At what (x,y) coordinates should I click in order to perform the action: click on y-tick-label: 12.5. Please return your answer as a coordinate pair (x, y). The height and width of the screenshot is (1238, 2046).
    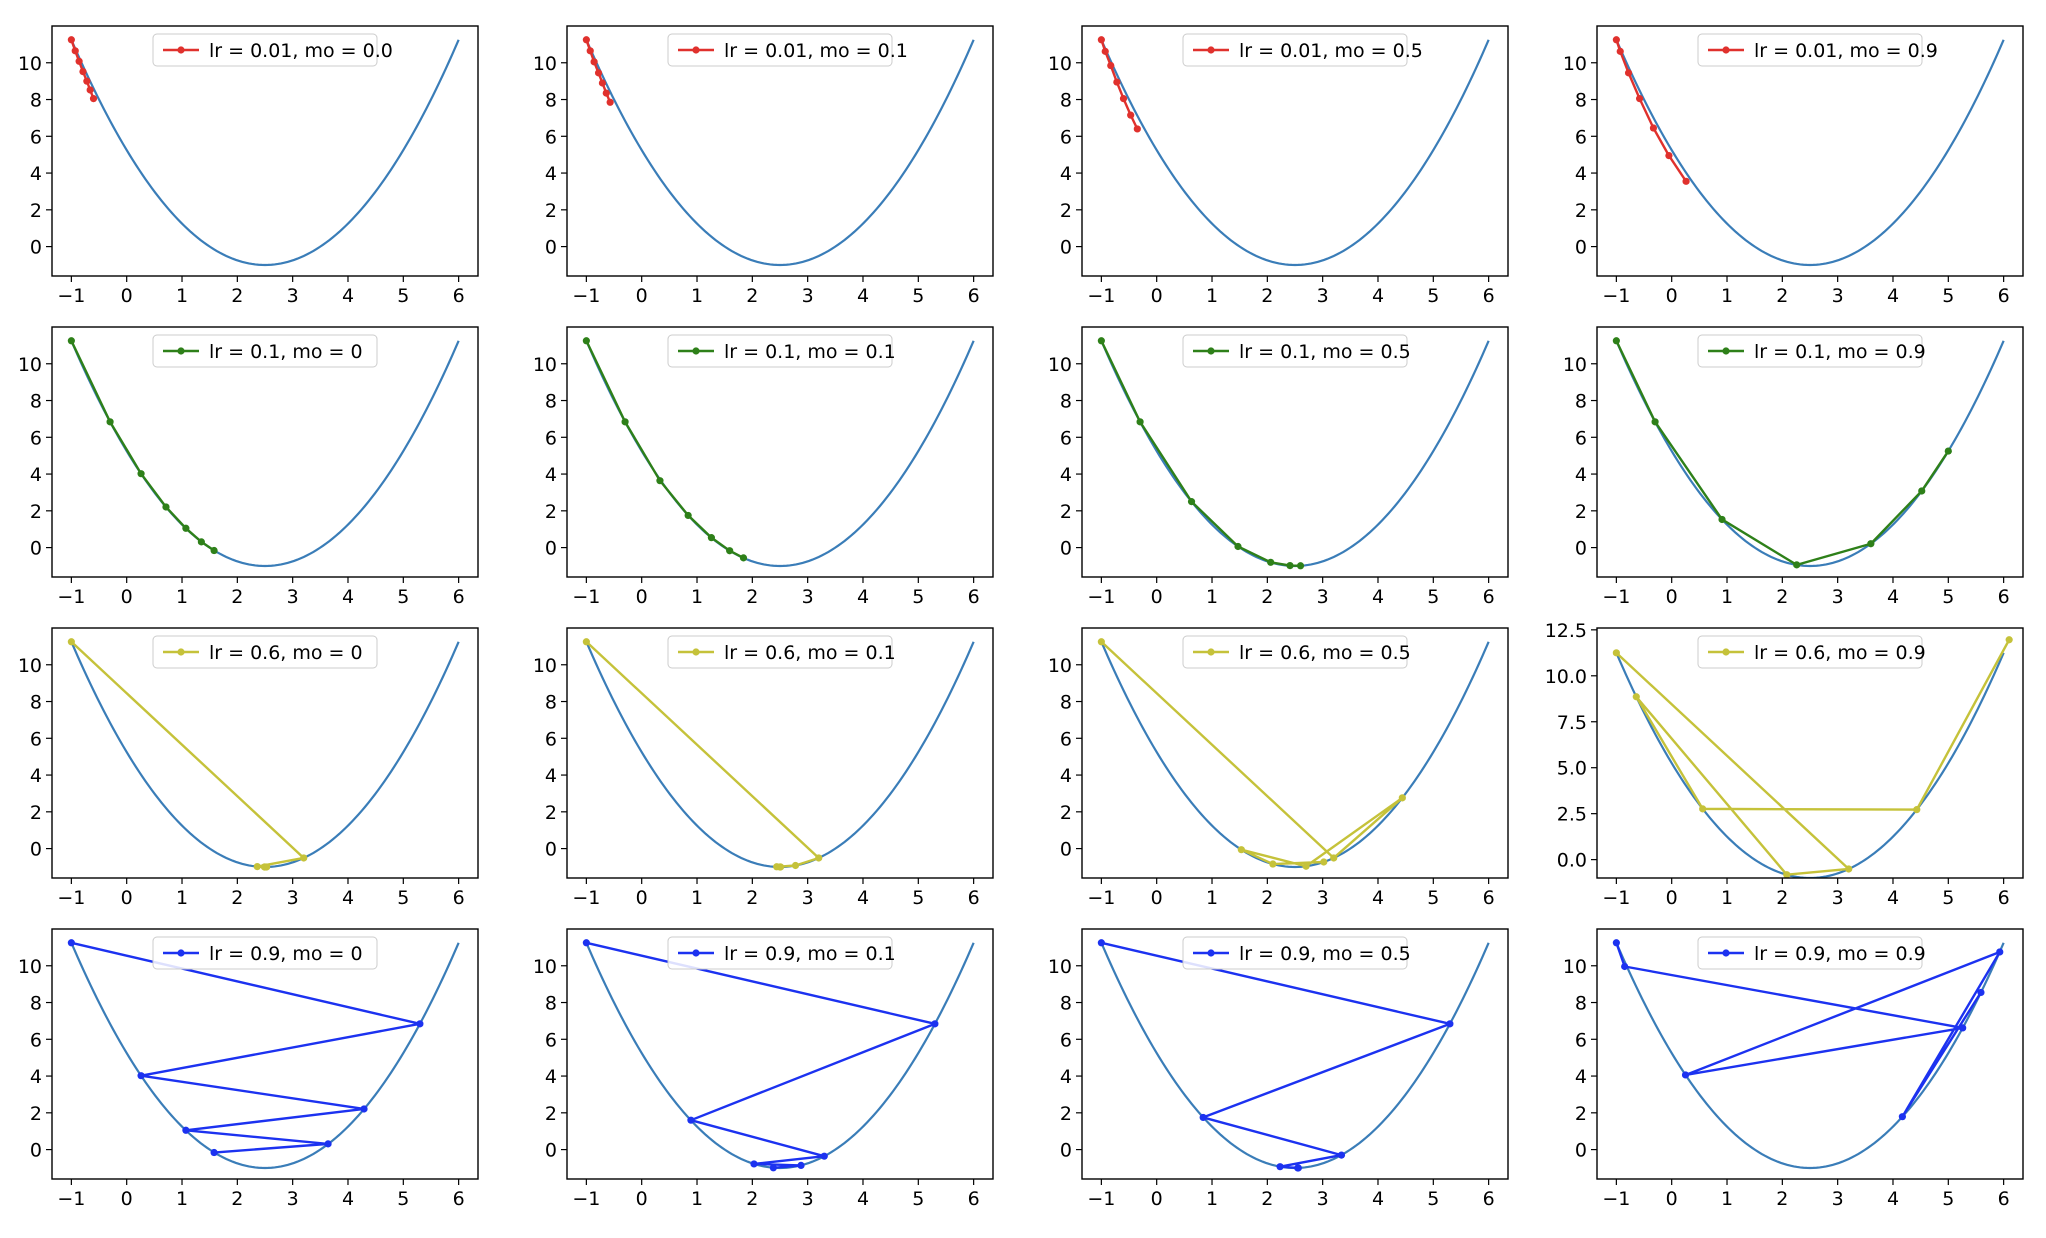
    Looking at the image, I should click on (1566, 631).